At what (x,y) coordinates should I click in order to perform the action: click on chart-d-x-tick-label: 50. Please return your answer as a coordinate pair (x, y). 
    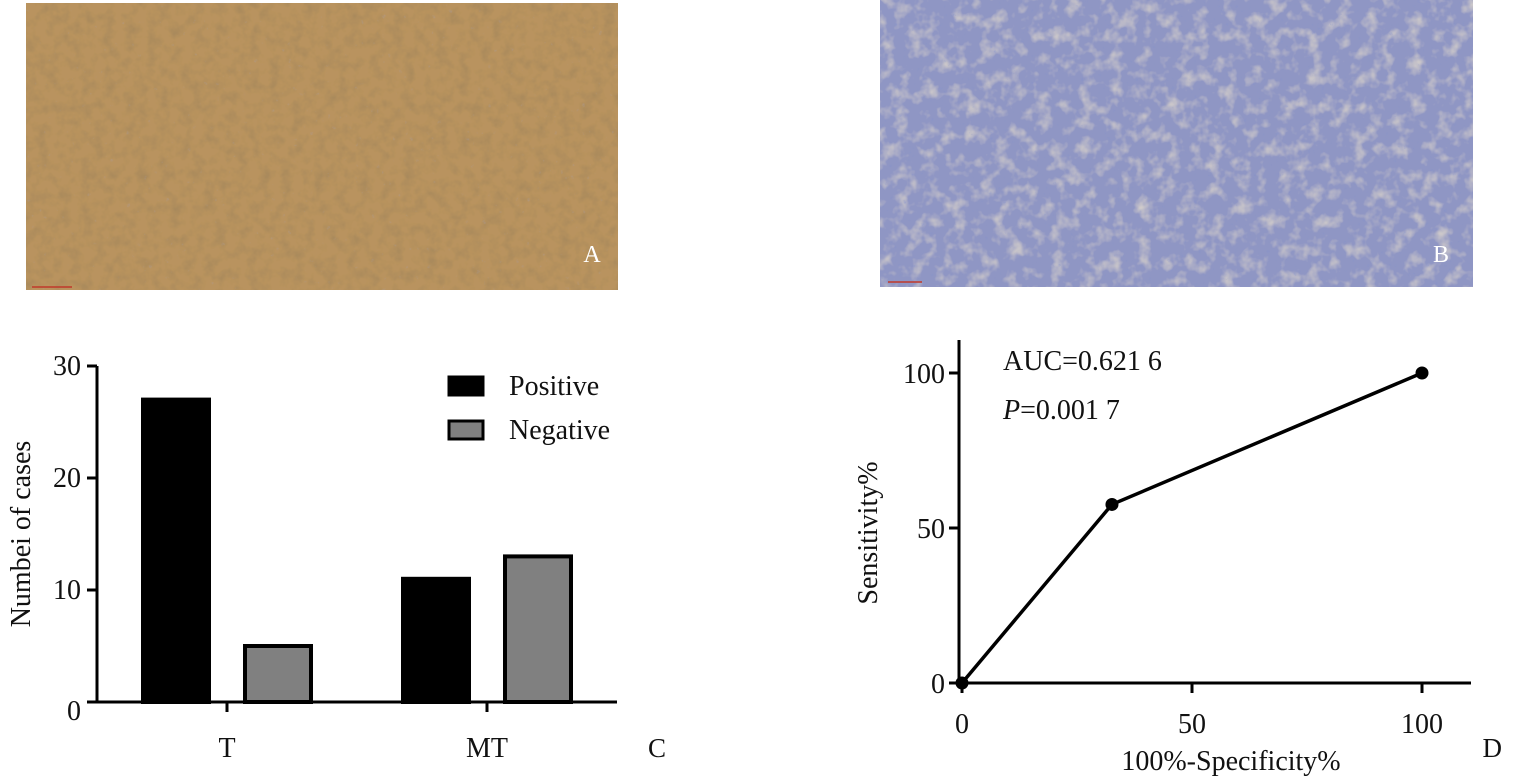
    Looking at the image, I should click on (1192, 724).